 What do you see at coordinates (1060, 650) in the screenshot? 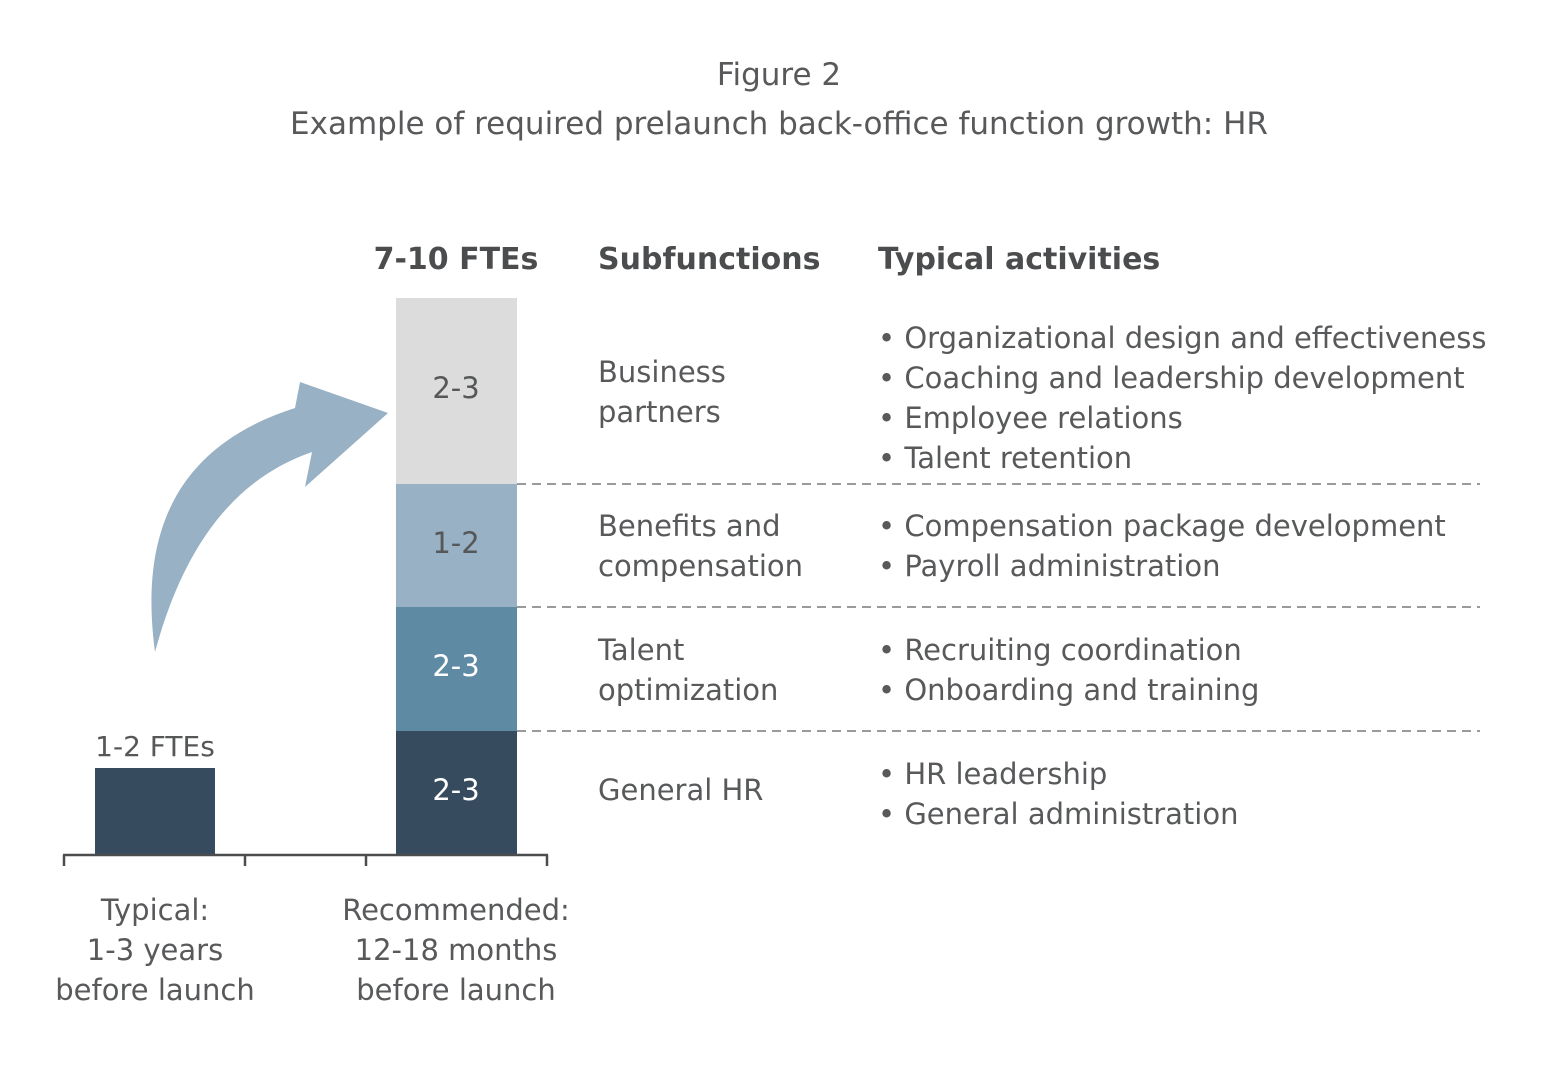
I see `activity-item: • Recruiting coordination` at bounding box center [1060, 650].